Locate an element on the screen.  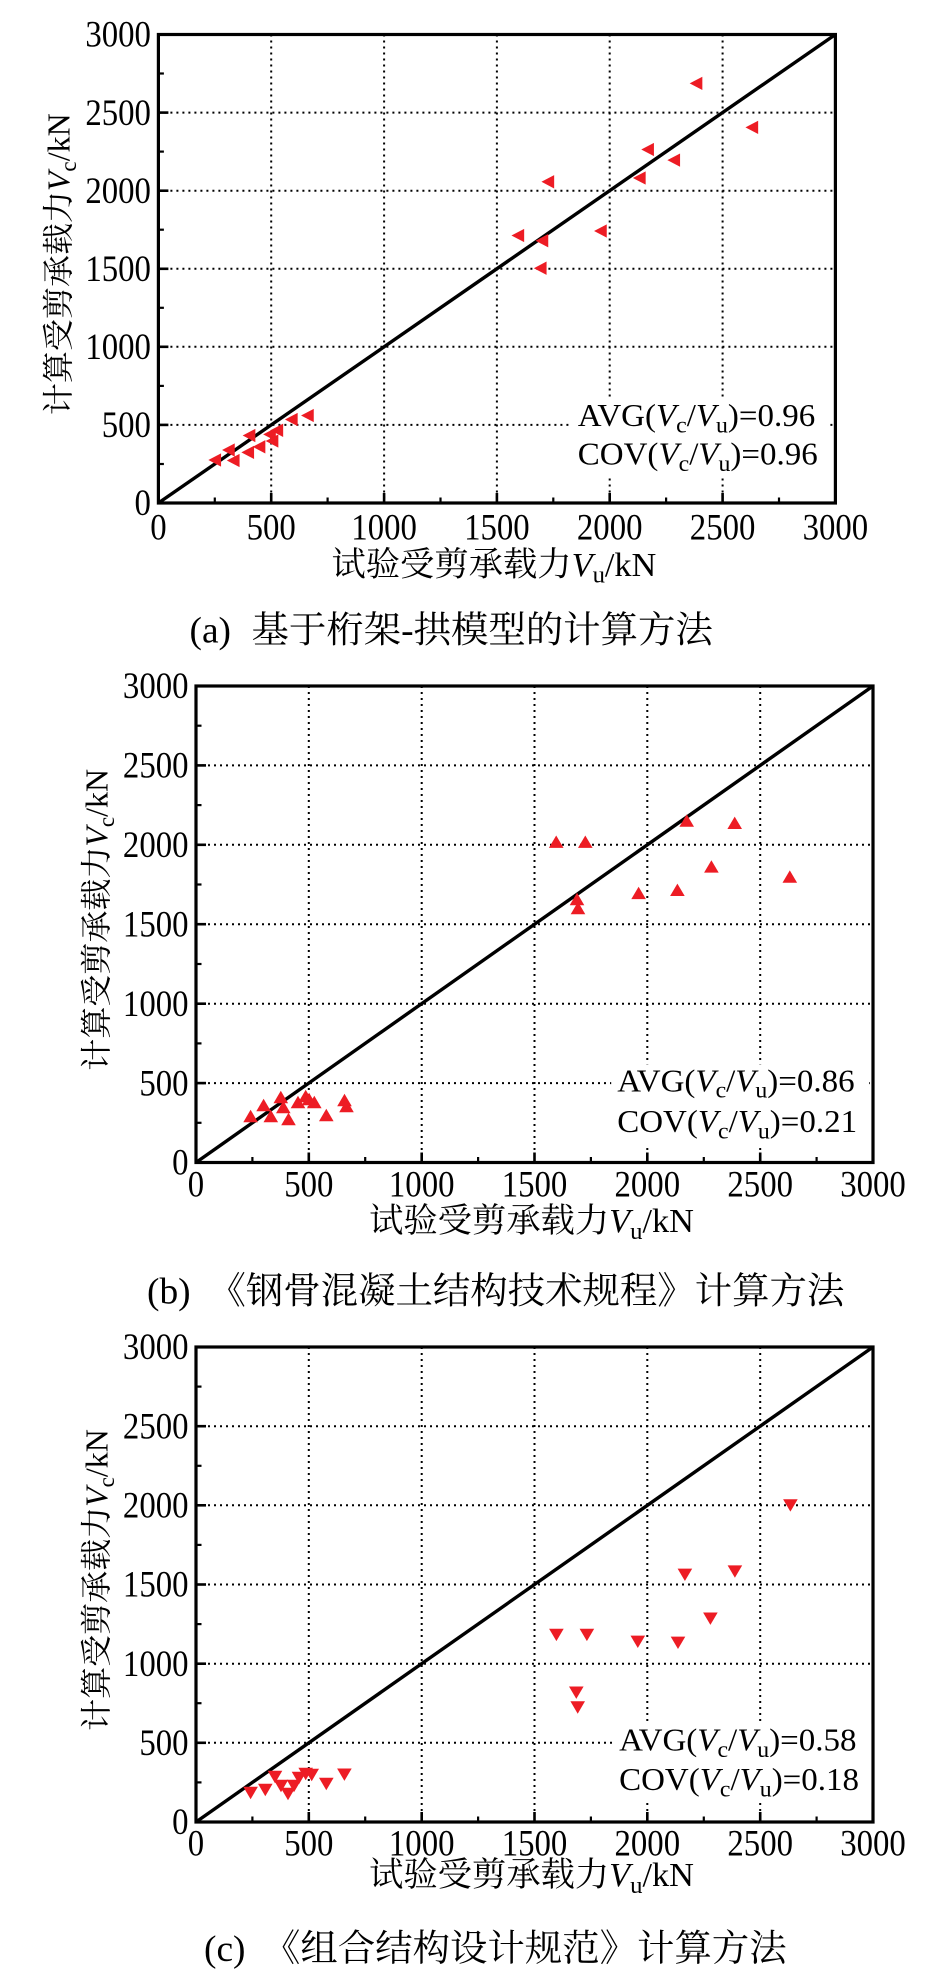
svg-text: )=0.86 is located at coordinates (810, 1080).